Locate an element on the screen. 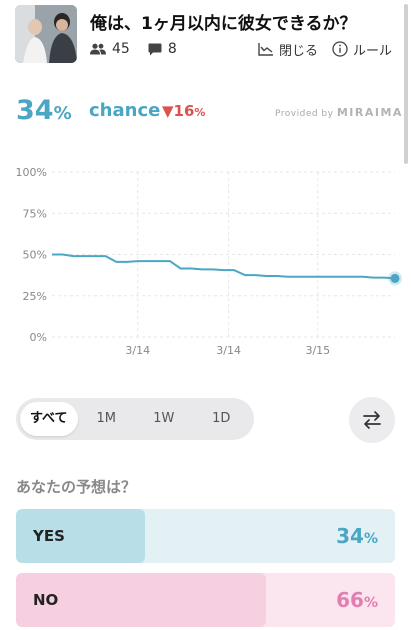  provider-logo: MIRAIMA is located at coordinates (369, 112).